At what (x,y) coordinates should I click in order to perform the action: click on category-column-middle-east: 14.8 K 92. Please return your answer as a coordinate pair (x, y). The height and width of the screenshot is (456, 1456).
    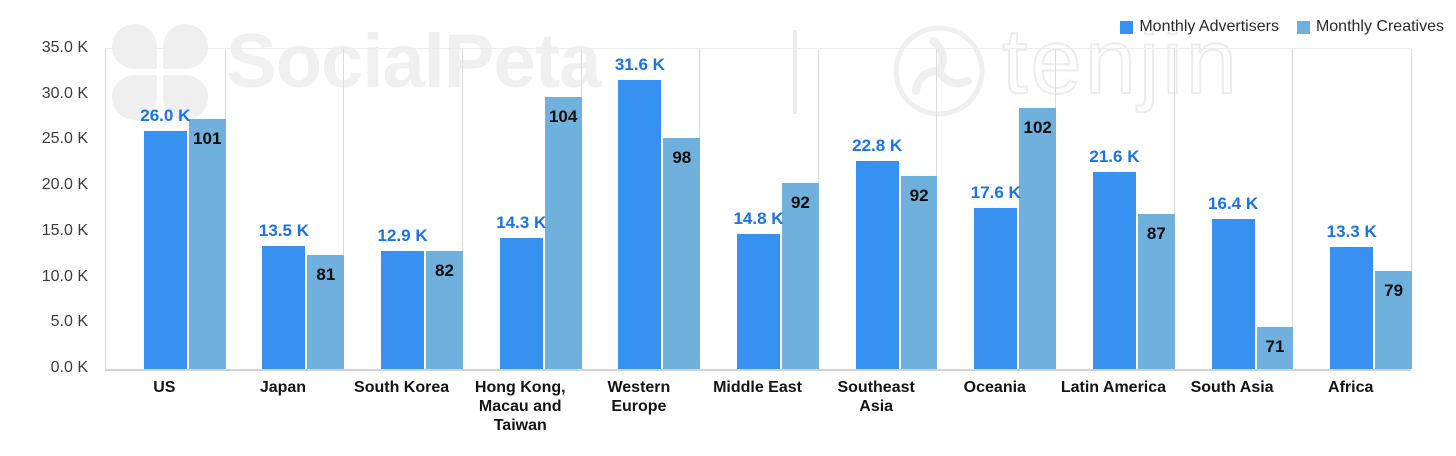
    Looking at the image, I should click on (759, 209).